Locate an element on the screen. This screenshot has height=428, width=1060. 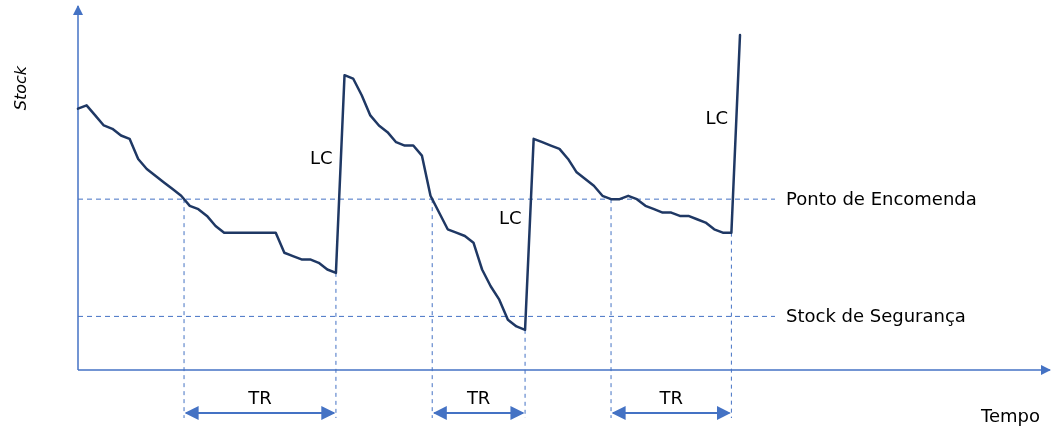
ref-line-label: Stock de Segurança is located at coordinates (876, 316).